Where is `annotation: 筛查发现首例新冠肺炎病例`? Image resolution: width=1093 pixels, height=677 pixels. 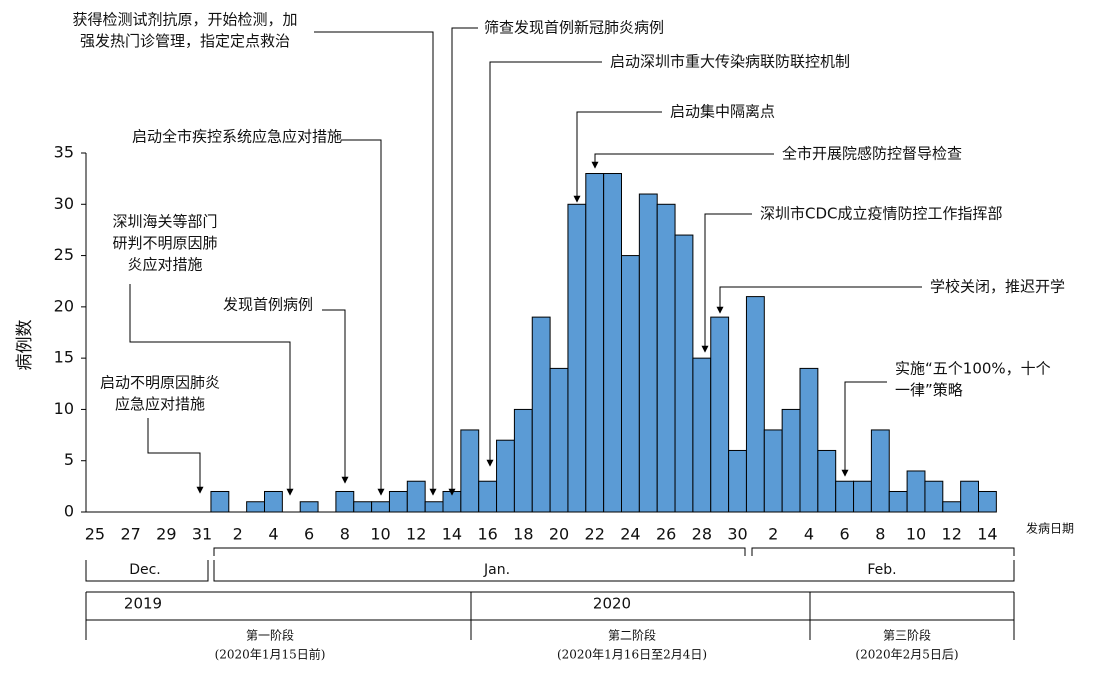 annotation: 筛查发现首例新冠肺炎病例 is located at coordinates (574, 28).